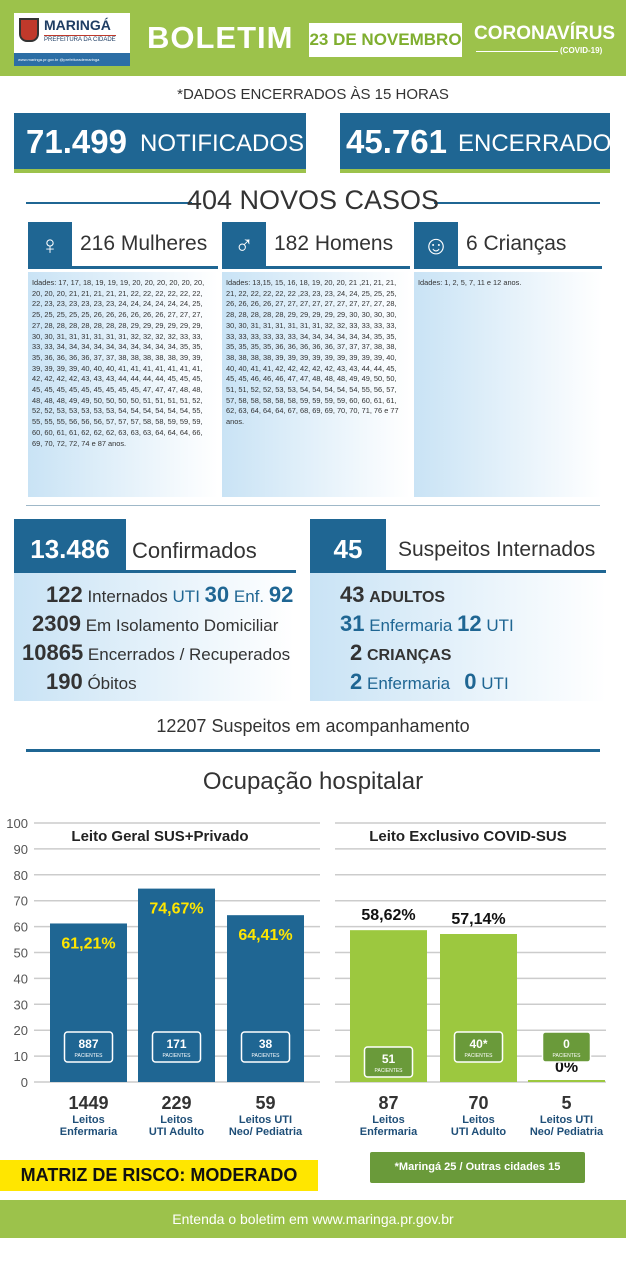 The width and height of the screenshot is (626, 1280). What do you see at coordinates (566, 1103) in the screenshot?
I see `beds-count: 5` at bounding box center [566, 1103].